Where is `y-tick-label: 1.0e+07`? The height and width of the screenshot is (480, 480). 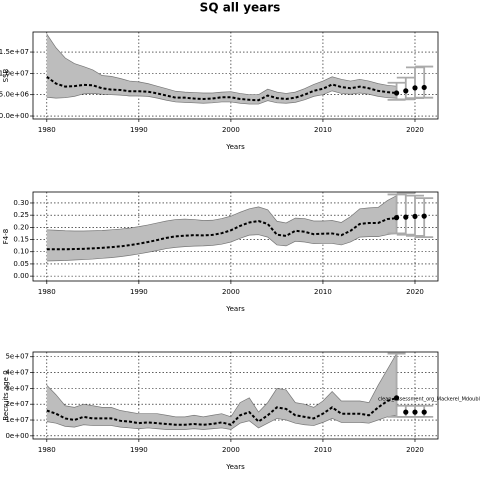
y-tick-label: 1.0e+07 is located at coordinates (14, 73).